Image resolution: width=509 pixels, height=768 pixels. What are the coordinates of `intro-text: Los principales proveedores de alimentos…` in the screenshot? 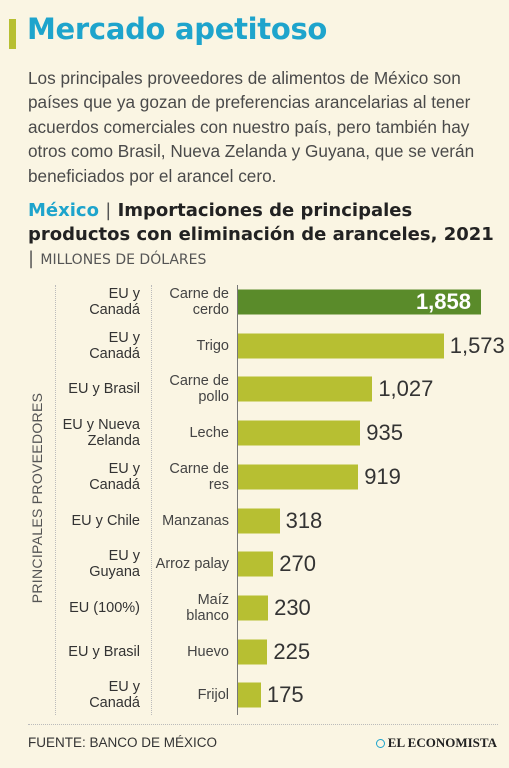 It's located at (251, 127).